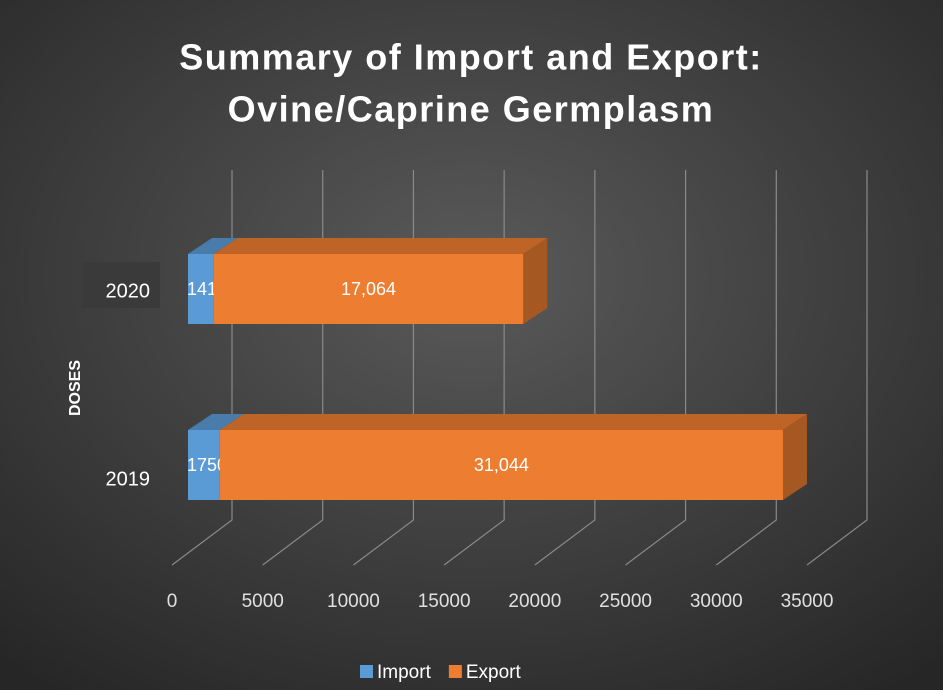  What do you see at coordinates (471, 57) in the screenshot?
I see `chart-title: Summary of Import and Export:` at bounding box center [471, 57].